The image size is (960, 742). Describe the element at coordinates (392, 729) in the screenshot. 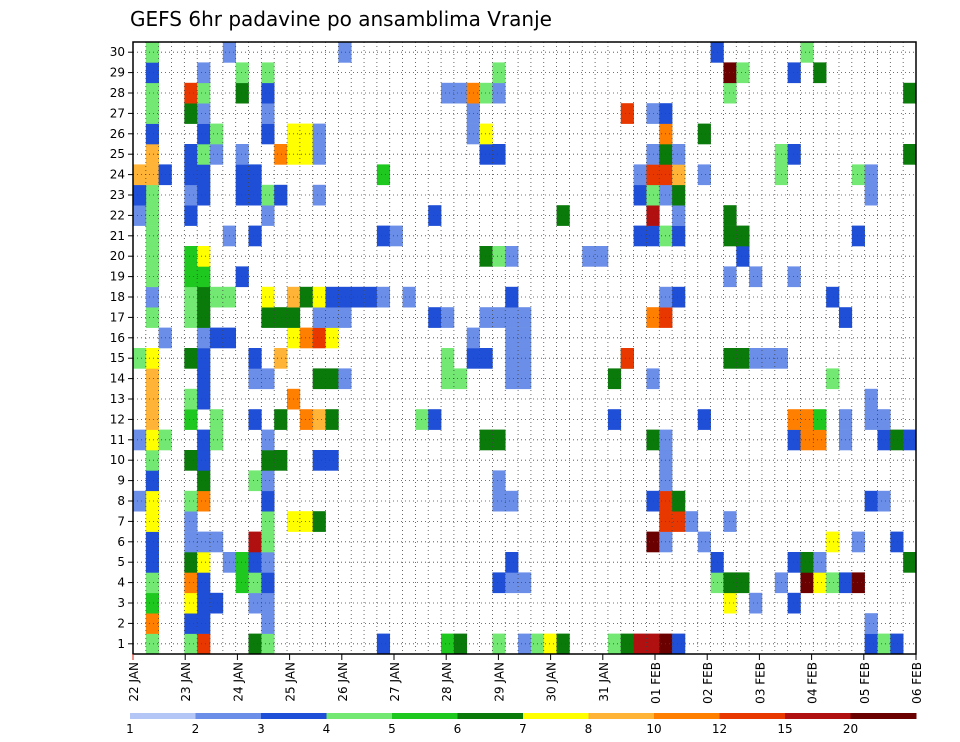

I see `colorbar-label: 5` at that location.